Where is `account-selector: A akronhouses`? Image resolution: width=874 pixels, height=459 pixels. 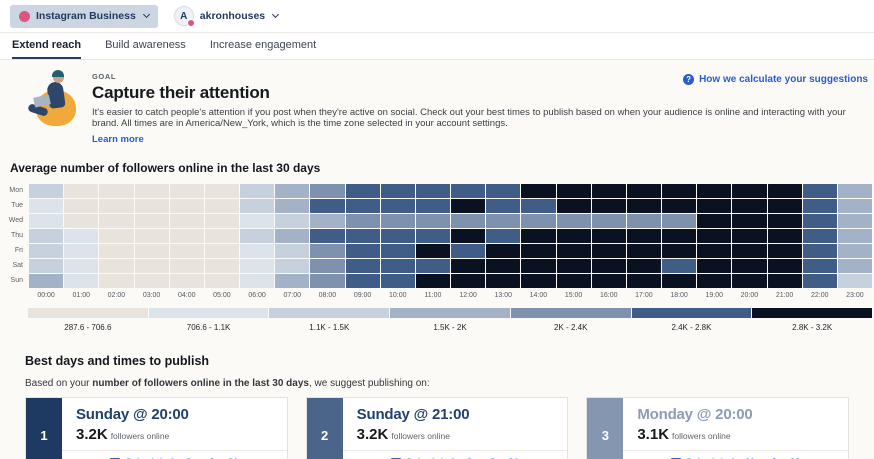 account-selector: A akronhouses is located at coordinates (226, 16).